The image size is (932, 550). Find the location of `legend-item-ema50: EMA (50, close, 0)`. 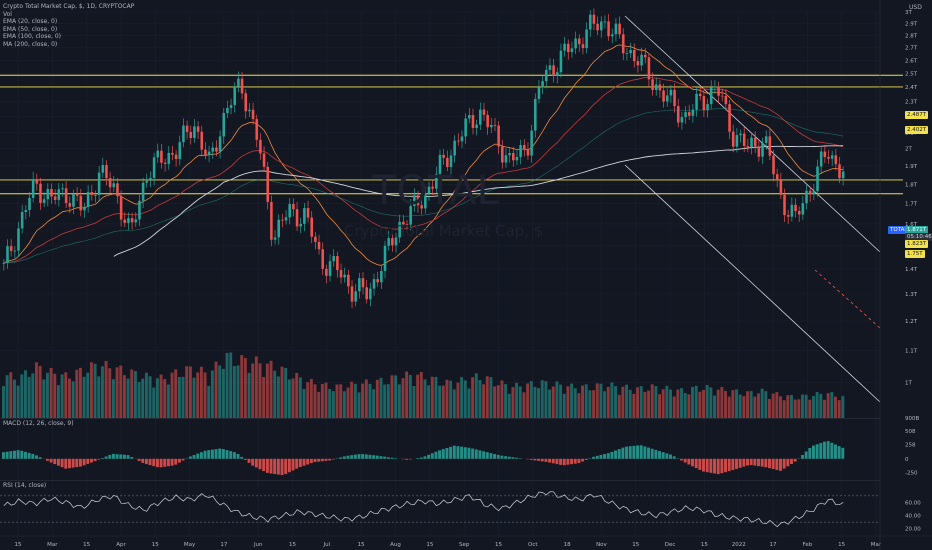

legend-item-ema50: EMA (50, close, 0) is located at coordinates (30, 29).